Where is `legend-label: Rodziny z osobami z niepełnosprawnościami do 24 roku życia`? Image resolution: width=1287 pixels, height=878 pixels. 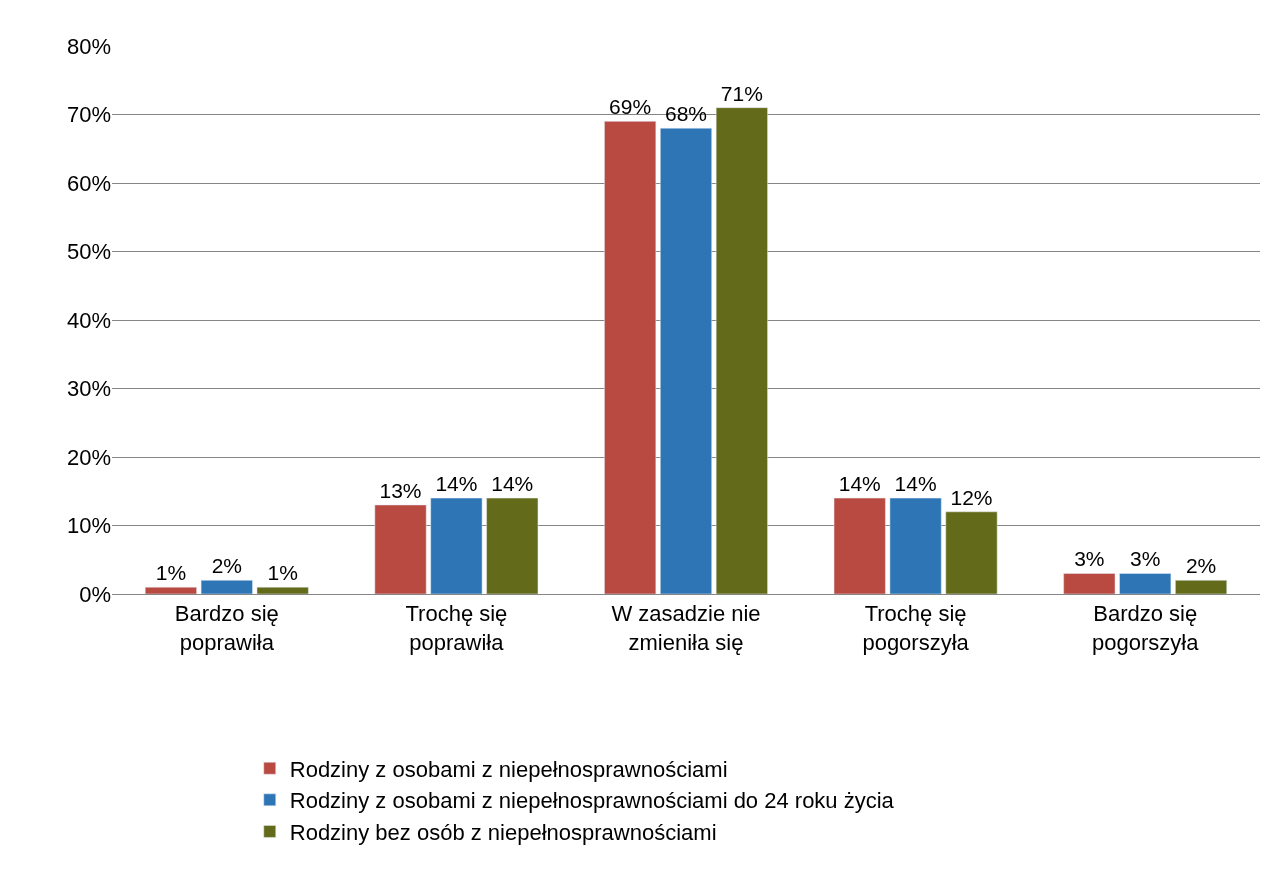
legend-label: Rodziny z osobami z niepełnosprawnościami do 24 roku życia is located at coordinates (592, 801).